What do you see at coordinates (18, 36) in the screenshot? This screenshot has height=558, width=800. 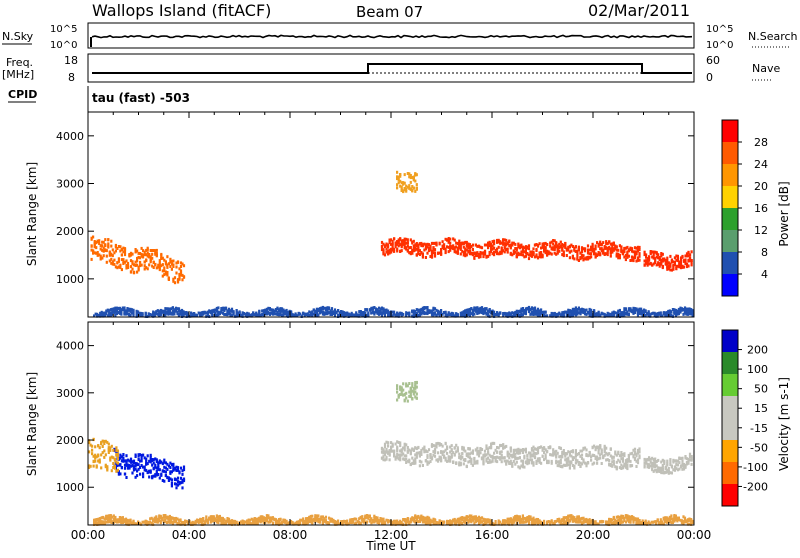 I see `nsky-label: N.Sky` at bounding box center [18, 36].